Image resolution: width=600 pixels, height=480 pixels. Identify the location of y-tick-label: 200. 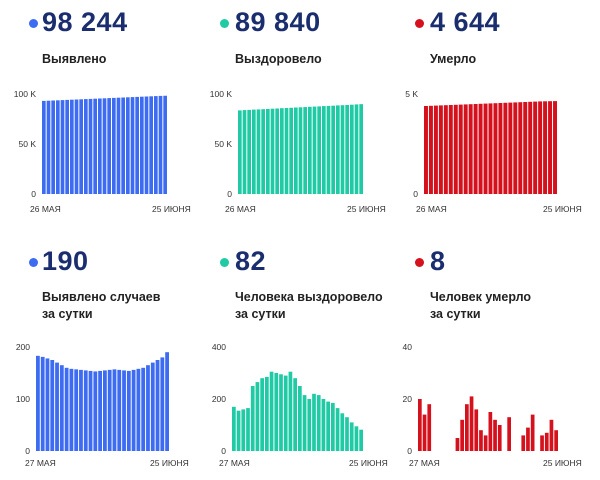
(23, 347).